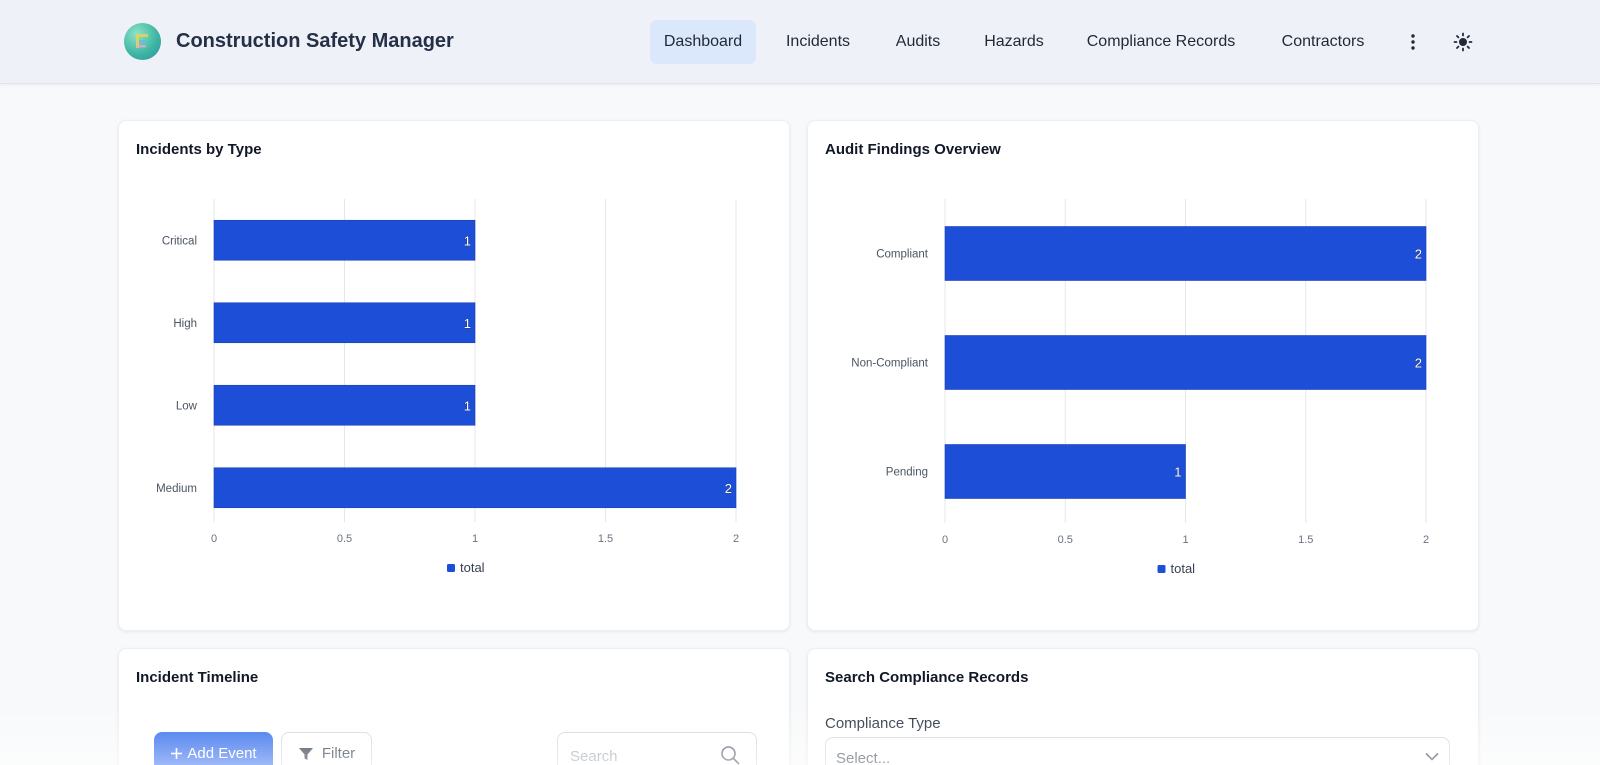  What do you see at coordinates (1323, 41) in the screenshot?
I see `nav-item-contractors: Contractors` at bounding box center [1323, 41].